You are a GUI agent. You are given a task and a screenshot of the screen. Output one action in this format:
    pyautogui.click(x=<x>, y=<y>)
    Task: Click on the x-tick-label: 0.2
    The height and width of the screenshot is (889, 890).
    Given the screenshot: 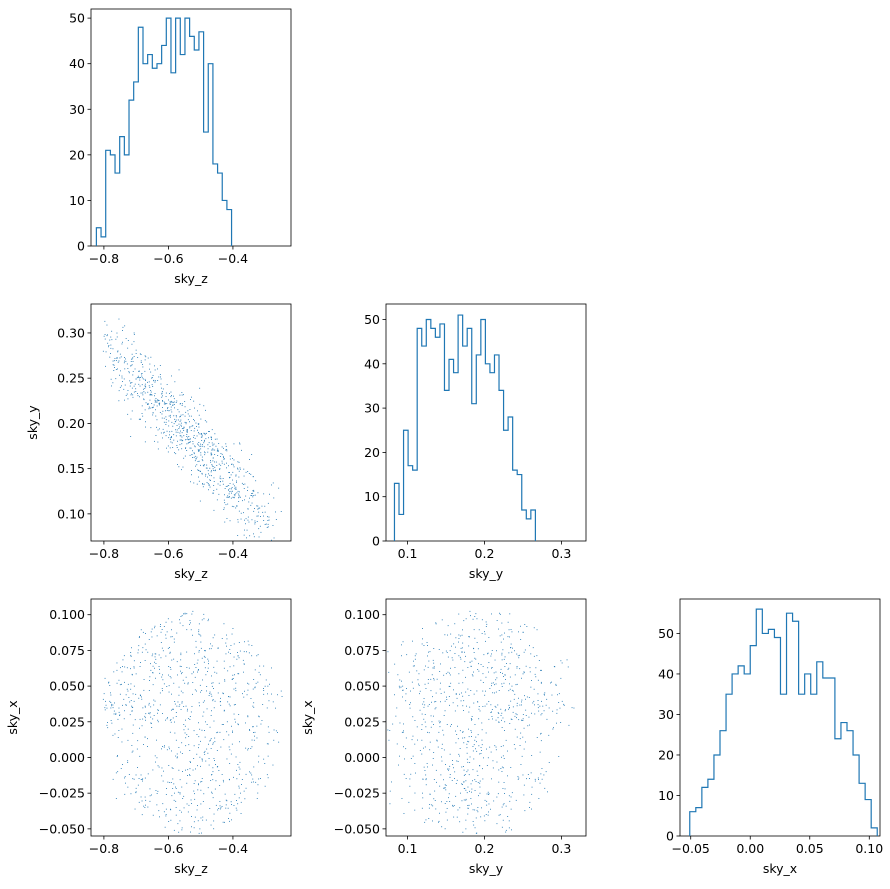 What is the action you would take?
    pyautogui.click(x=485, y=848)
    